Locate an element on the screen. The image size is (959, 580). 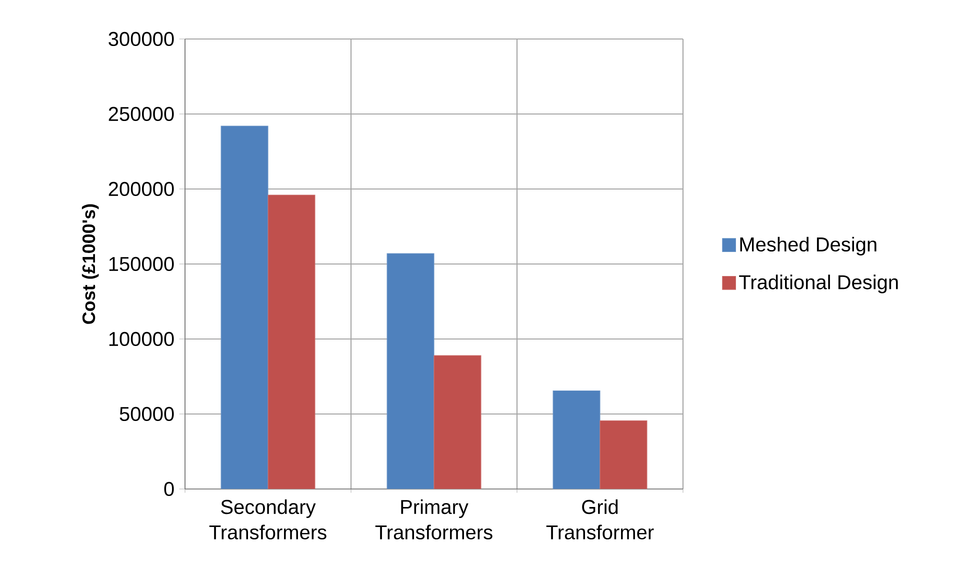
x-tick-label: Primary Transformers is located at coordinates (433, 519).